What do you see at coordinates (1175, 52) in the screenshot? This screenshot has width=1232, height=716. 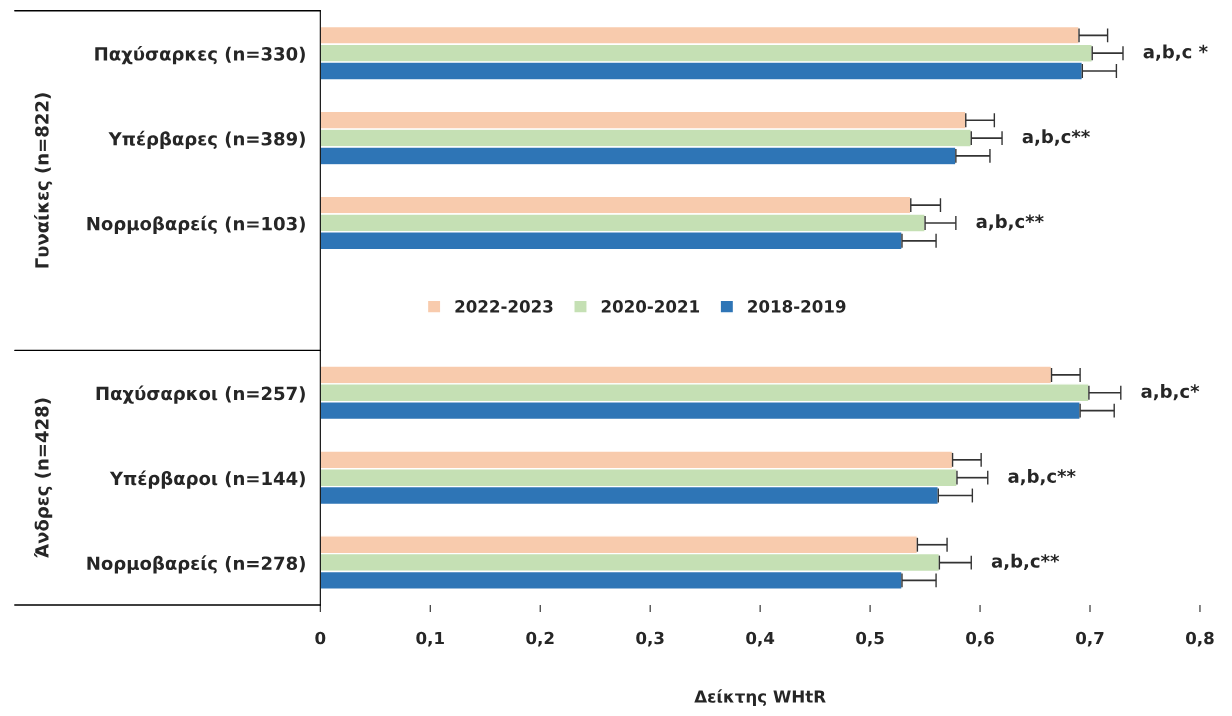 I see `annotation: a,b,c *` at bounding box center [1175, 52].